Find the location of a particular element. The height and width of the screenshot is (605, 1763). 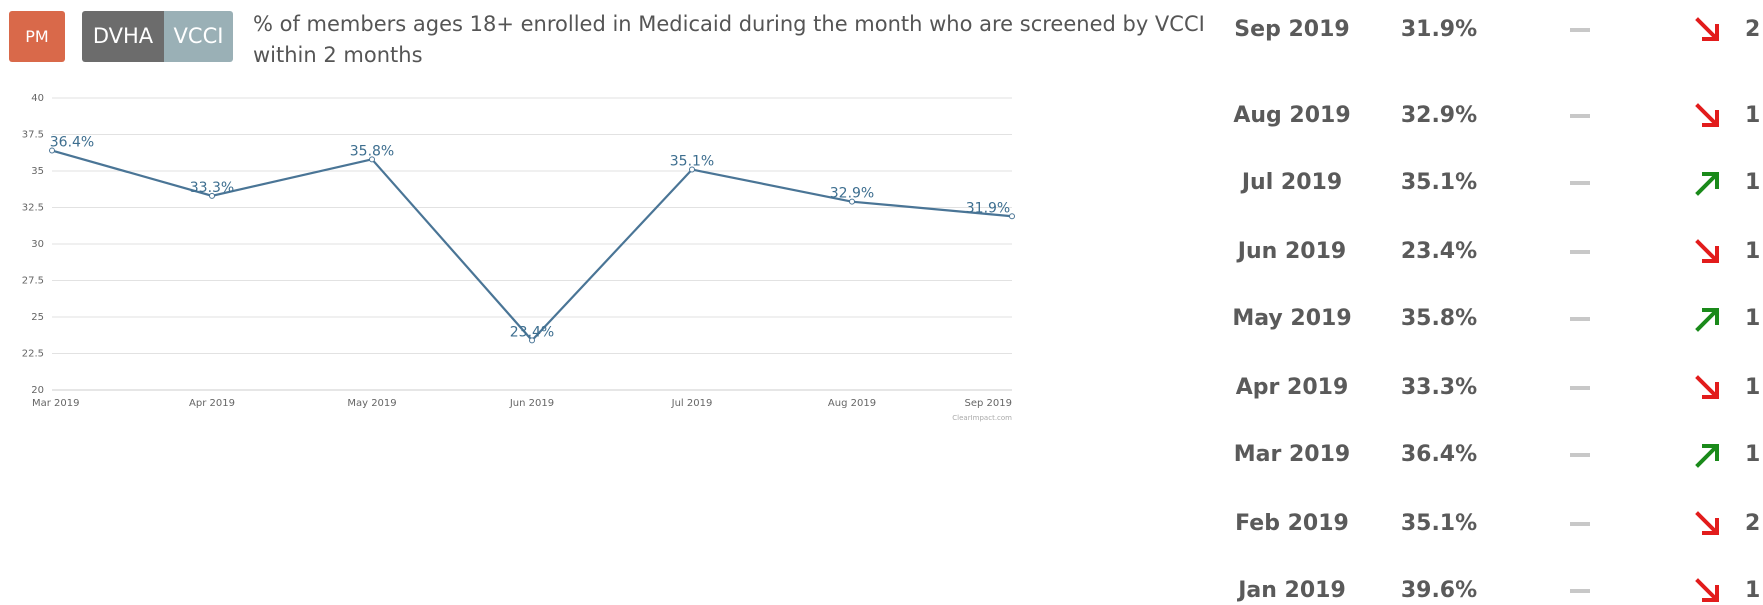

value: 23.4% is located at coordinates (1439, 251).